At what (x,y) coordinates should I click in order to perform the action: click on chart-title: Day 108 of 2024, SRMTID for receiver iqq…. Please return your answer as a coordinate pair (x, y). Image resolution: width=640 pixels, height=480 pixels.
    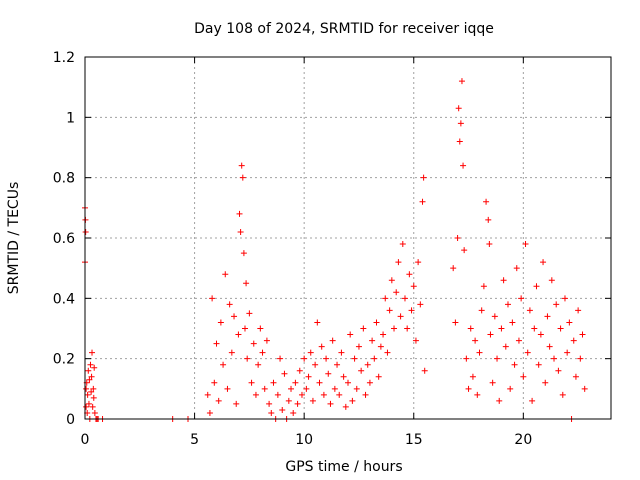
    Looking at the image, I should click on (344, 29).